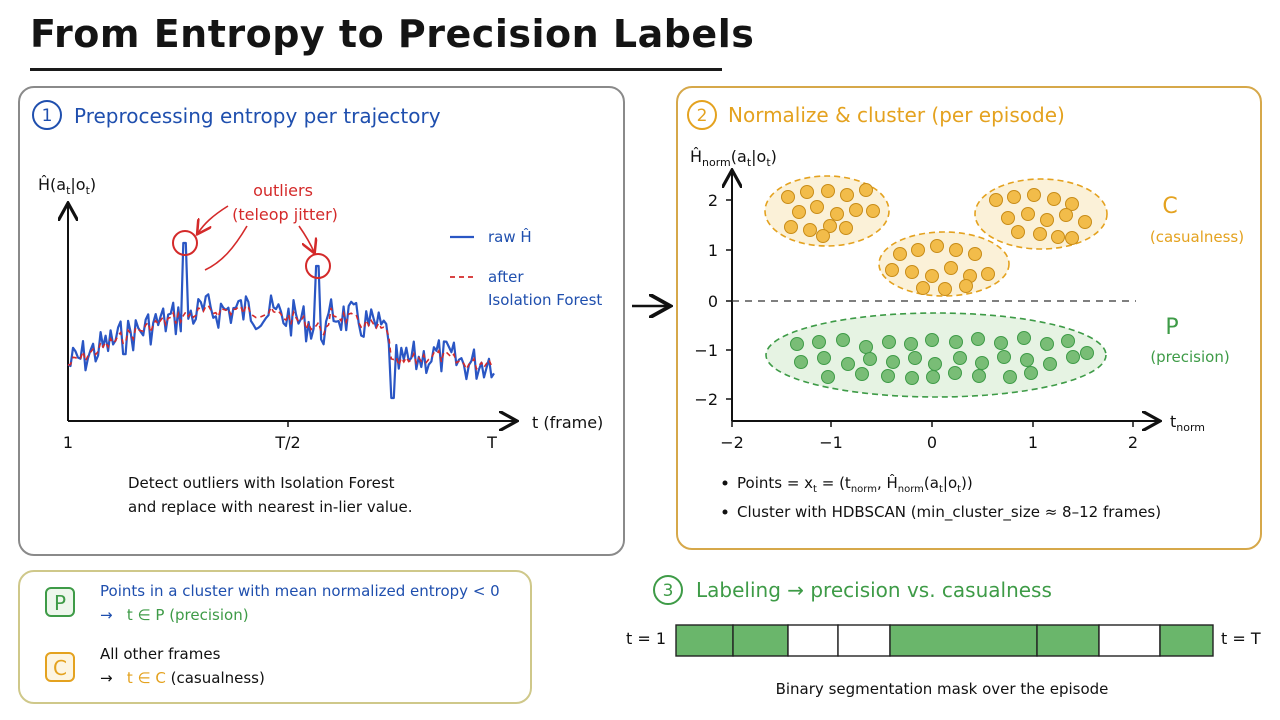  What do you see at coordinates (287, 442) in the screenshot?
I see `panel1-x-tick-2: T/2` at bounding box center [287, 442].